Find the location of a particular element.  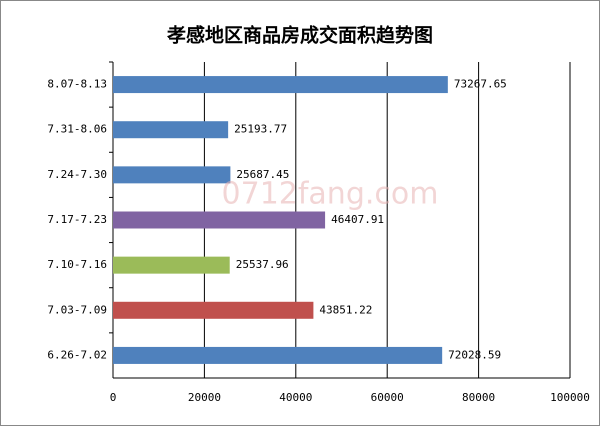

value-label: 46407.91 is located at coordinates (357, 219).